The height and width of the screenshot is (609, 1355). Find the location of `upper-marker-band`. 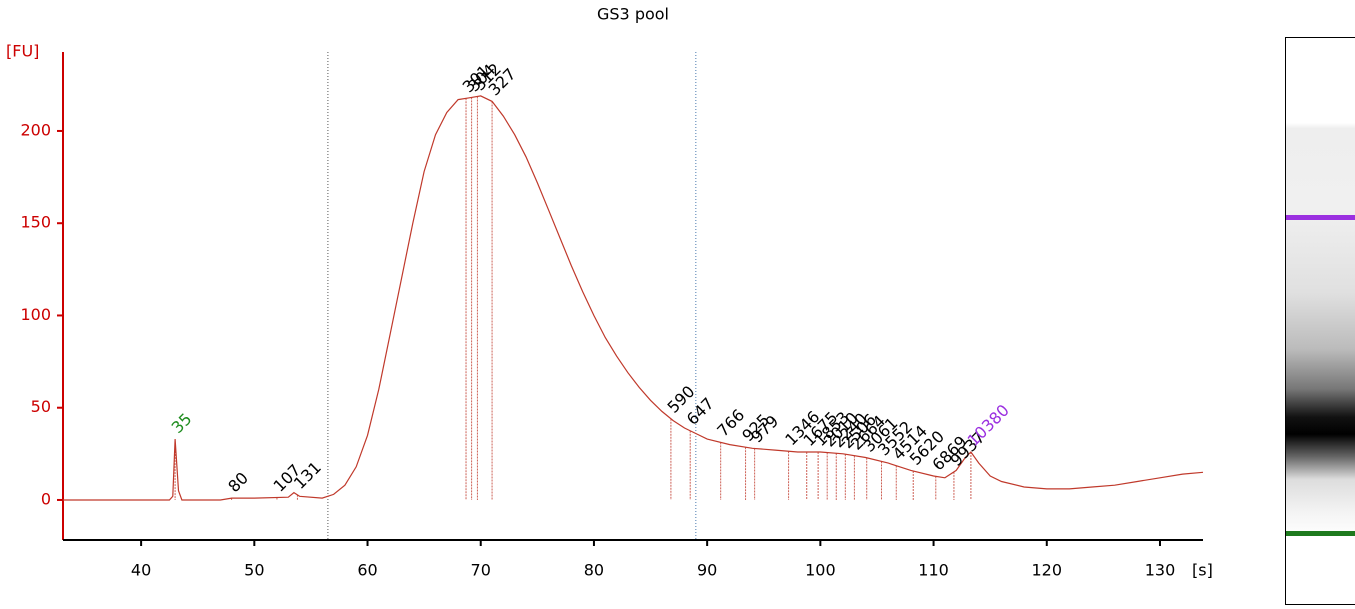

upper-marker-band is located at coordinates (1320, 217).